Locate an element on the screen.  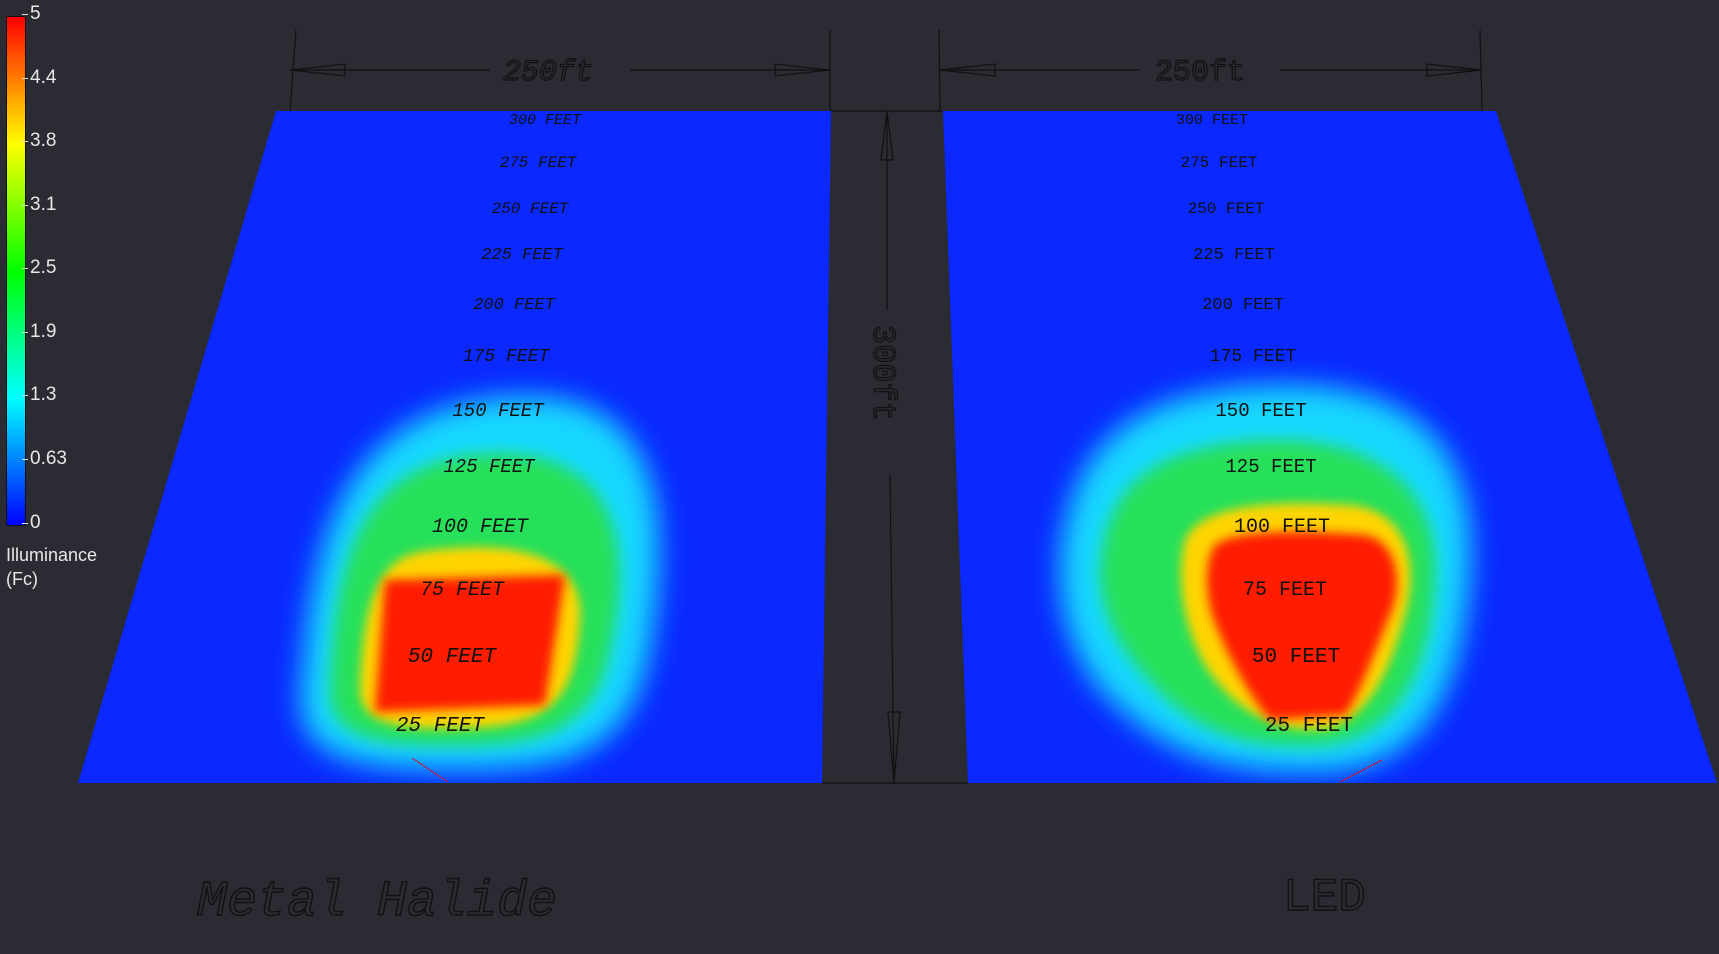
led-red-zone is located at coordinates (1302, 626).